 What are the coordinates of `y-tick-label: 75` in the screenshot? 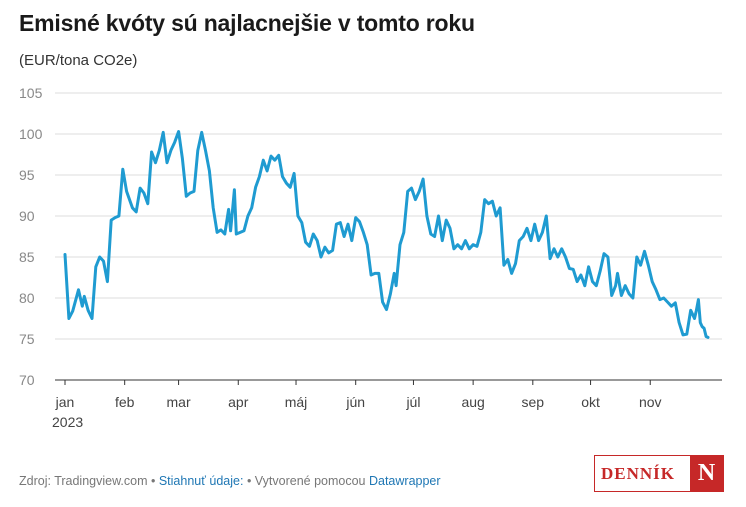 It's located at (27, 339).